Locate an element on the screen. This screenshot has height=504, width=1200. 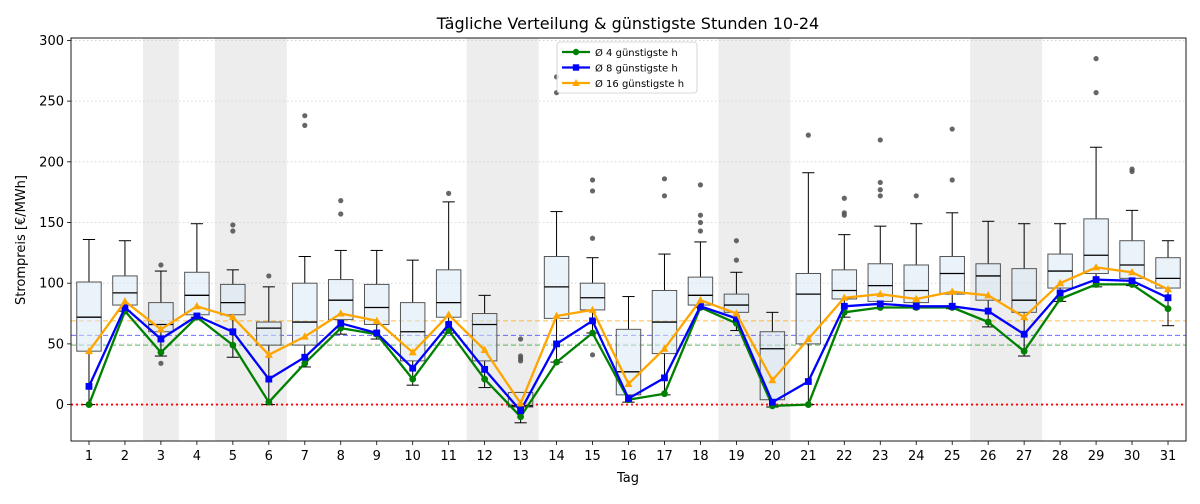
x-tick-label: 26 is located at coordinates (988, 456).